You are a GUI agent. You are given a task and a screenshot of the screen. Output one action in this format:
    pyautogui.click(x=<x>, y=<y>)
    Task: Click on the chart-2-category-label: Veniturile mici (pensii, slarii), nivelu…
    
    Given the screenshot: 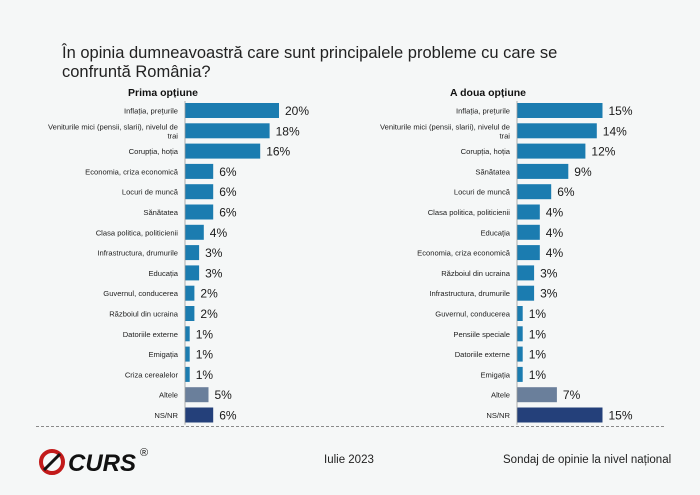 What is the action you would take?
    pyautogui.click(x=445, y=131)
    